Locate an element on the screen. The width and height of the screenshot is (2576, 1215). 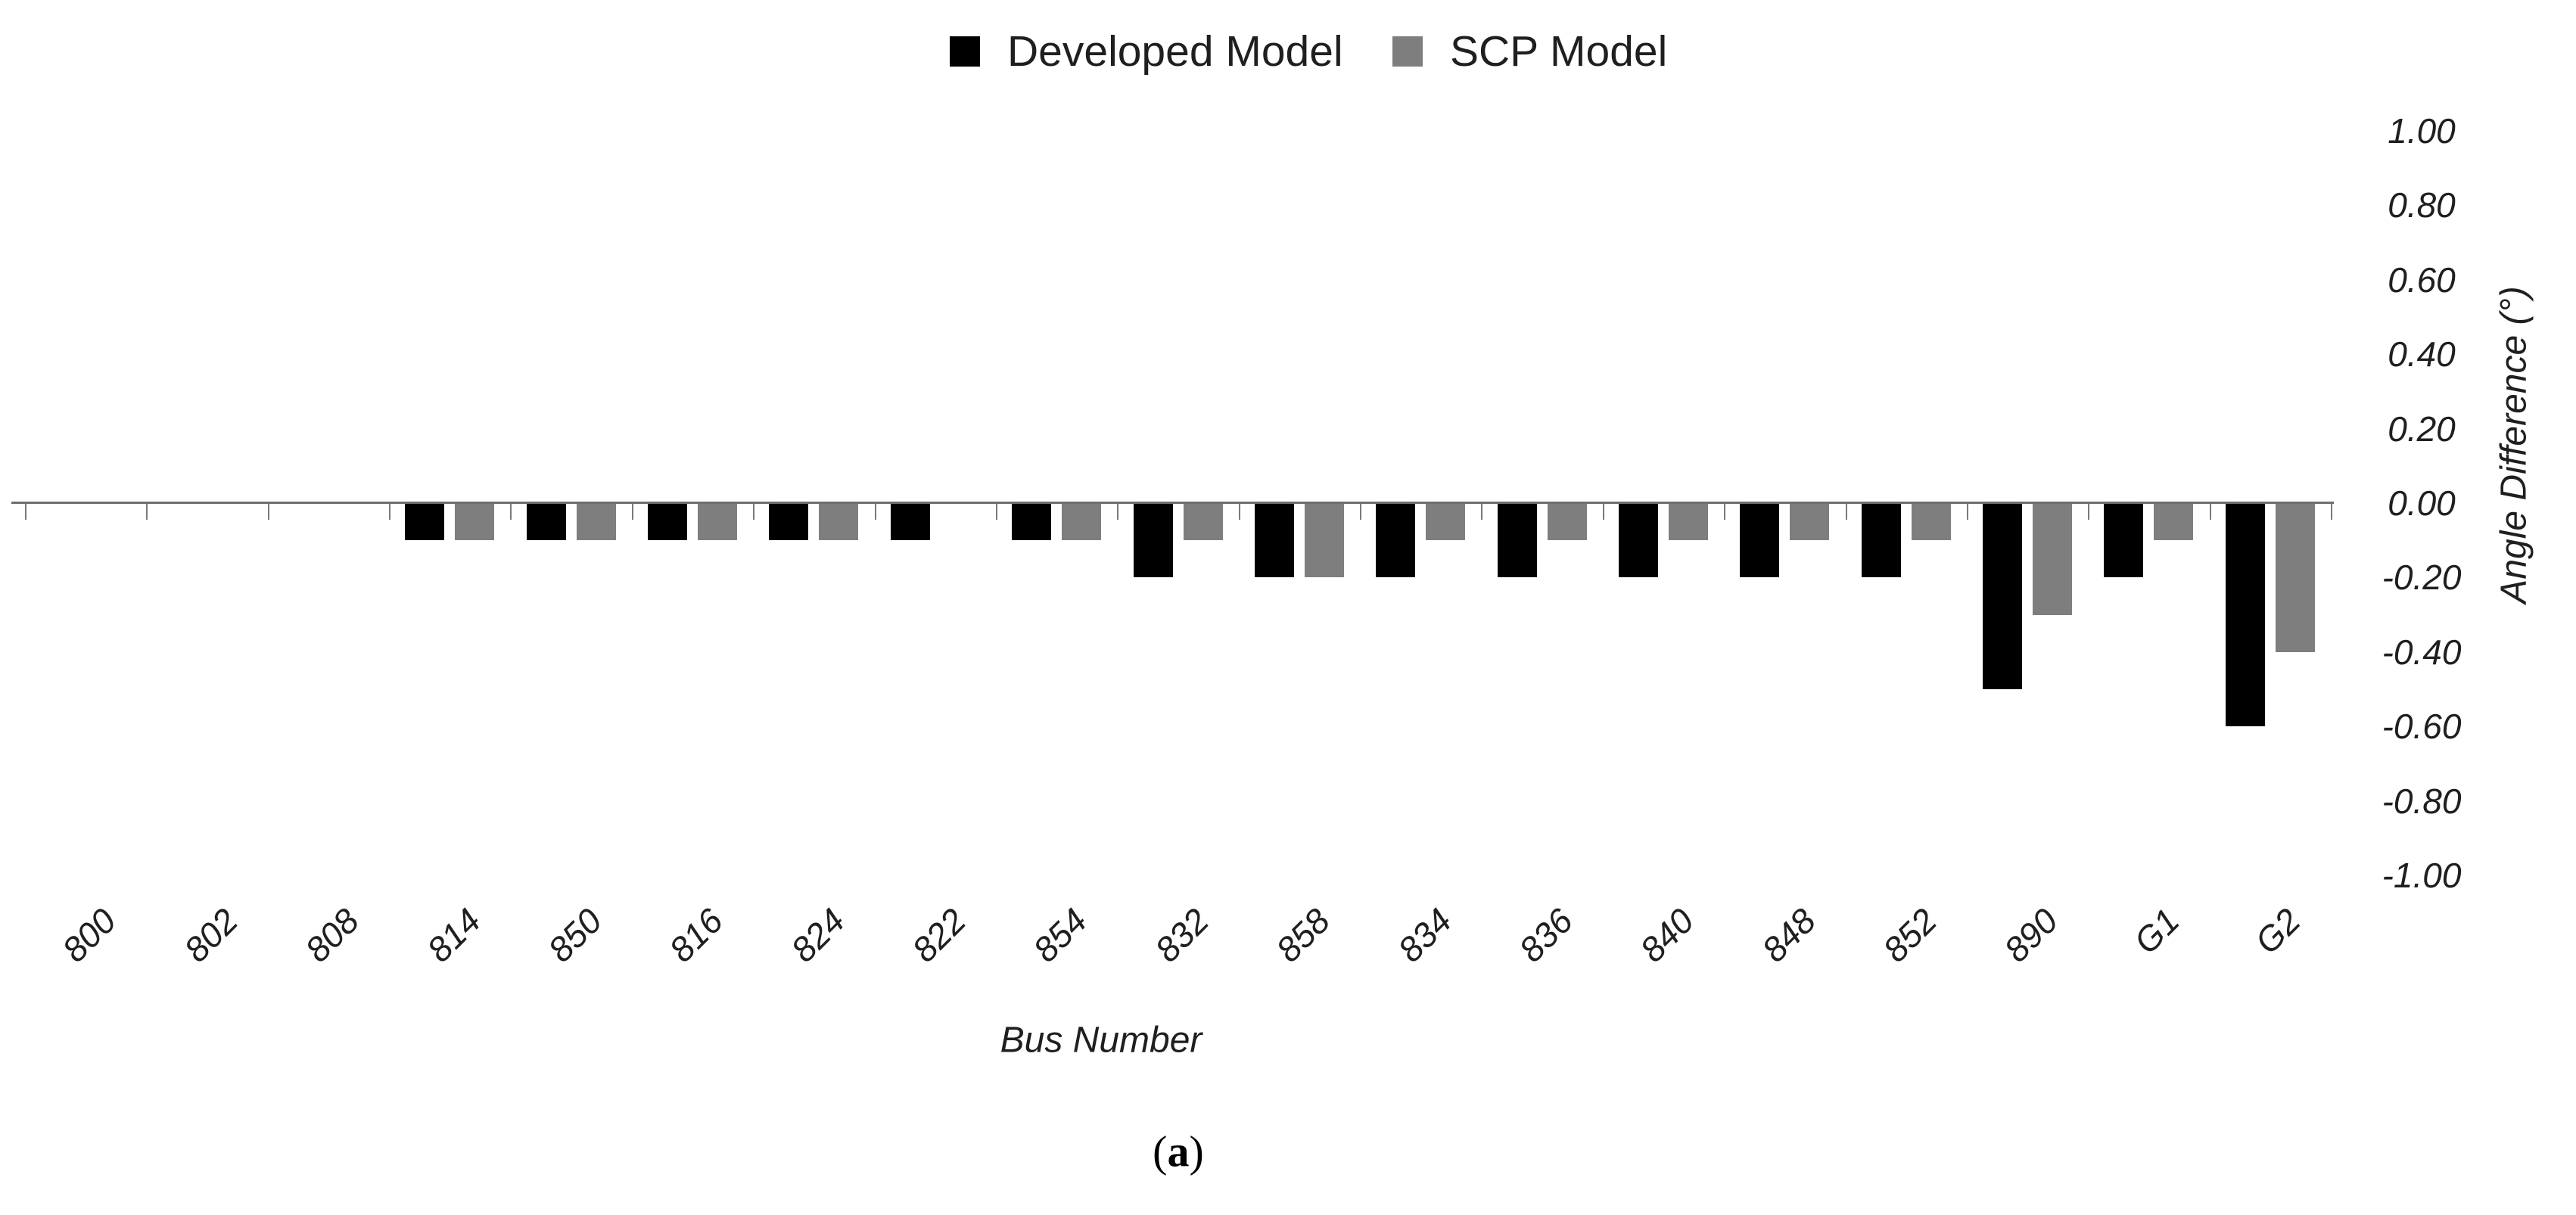
bar-scp-model-G1 is located at coordinates (2174, 522).